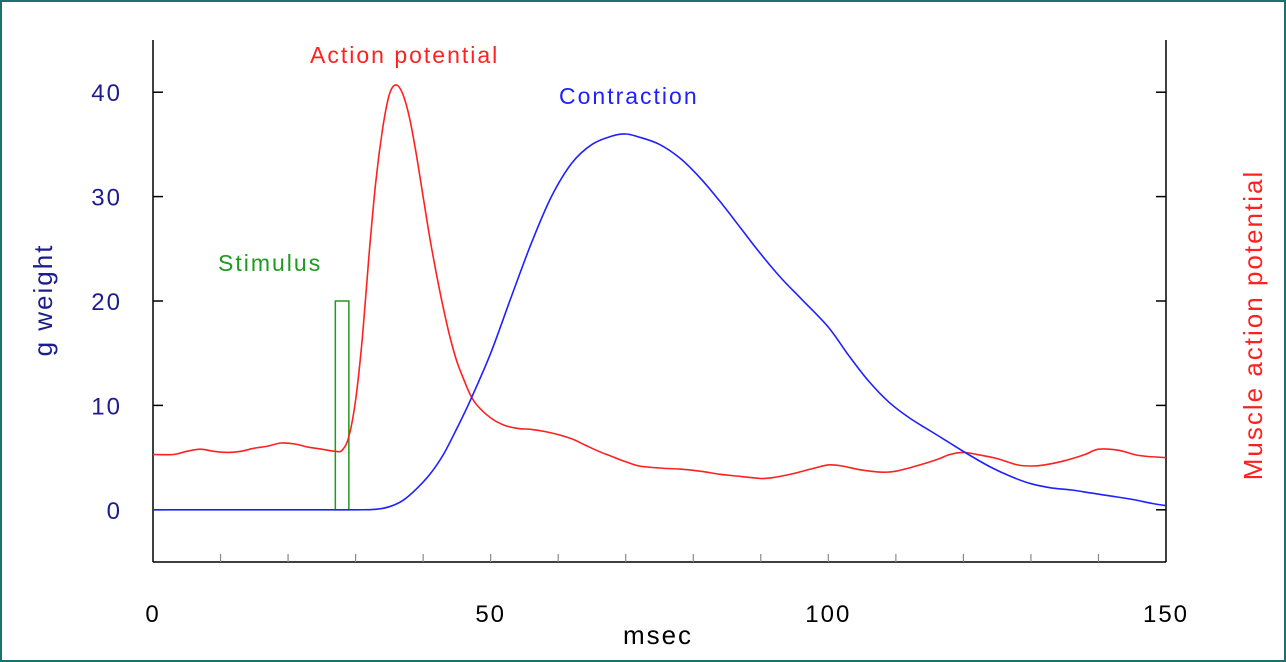 This screenshot has height=662, width=1286. Describe the element at coordinates (658, 635) in the screenshot. I see `x-axis-label: msec` at that location.